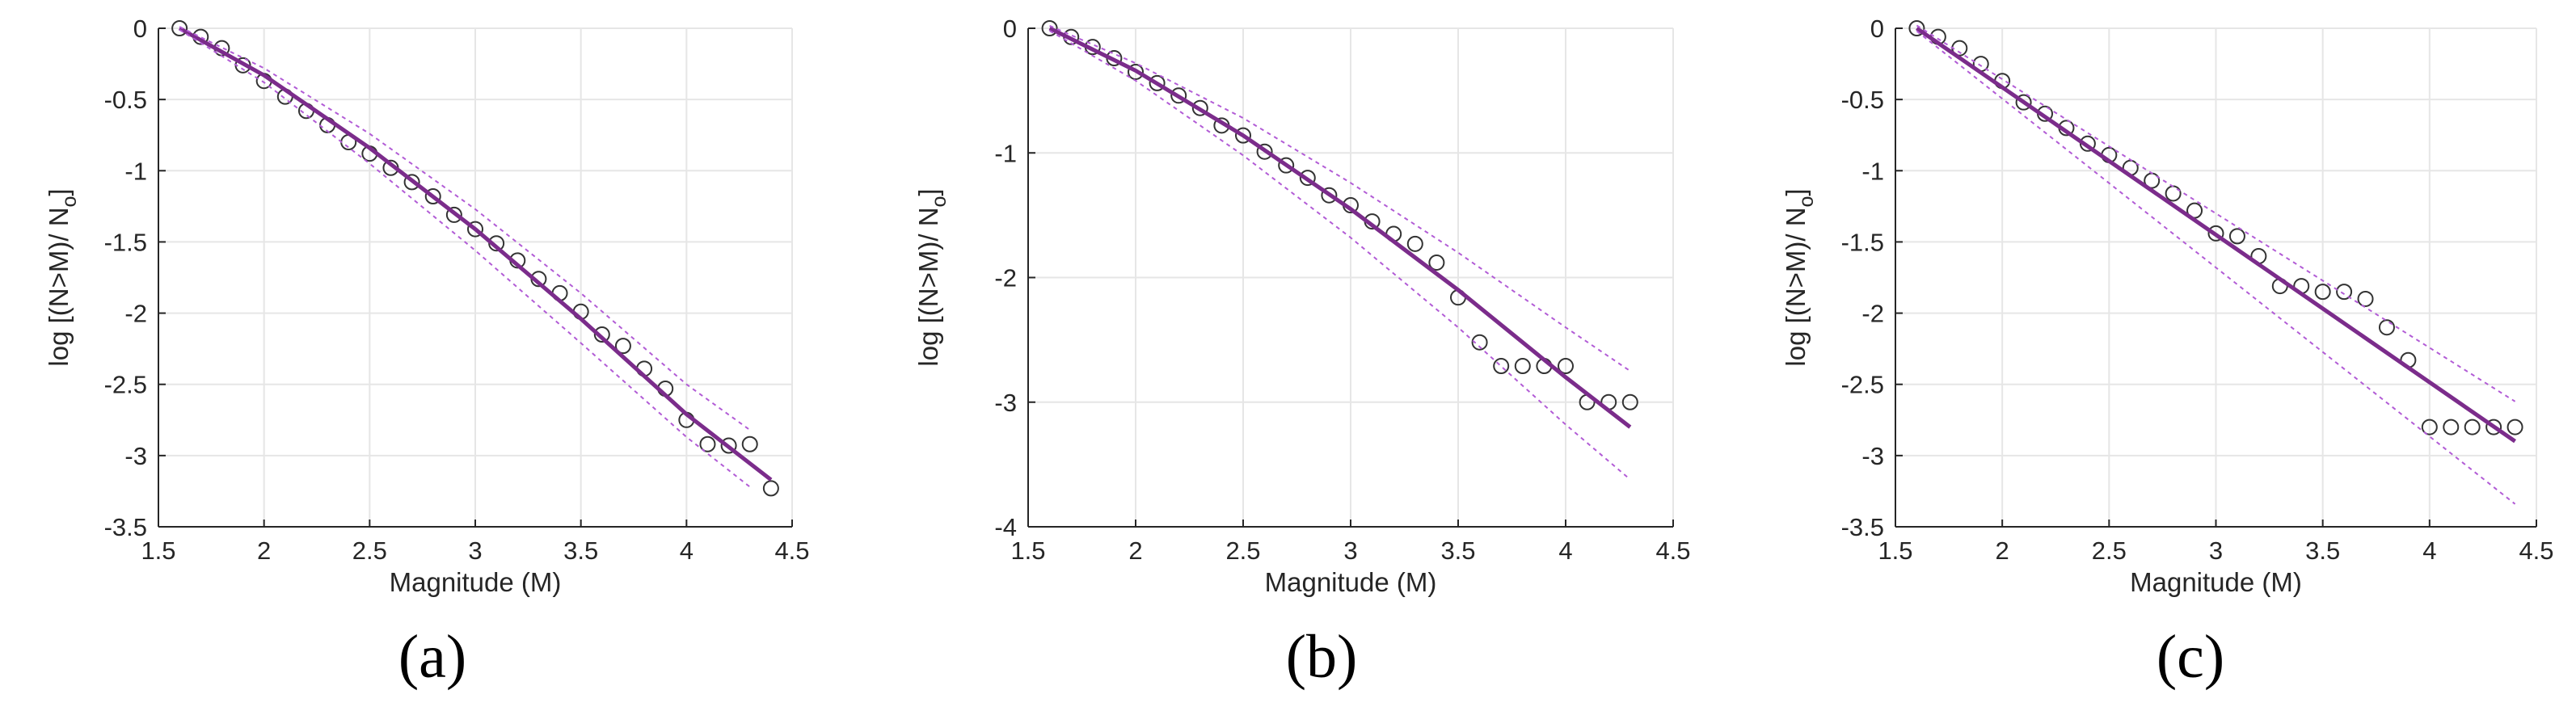 This screenshot has width=2576, height=711. I want to click on y-tick-label: -4, so click(1005, 527).